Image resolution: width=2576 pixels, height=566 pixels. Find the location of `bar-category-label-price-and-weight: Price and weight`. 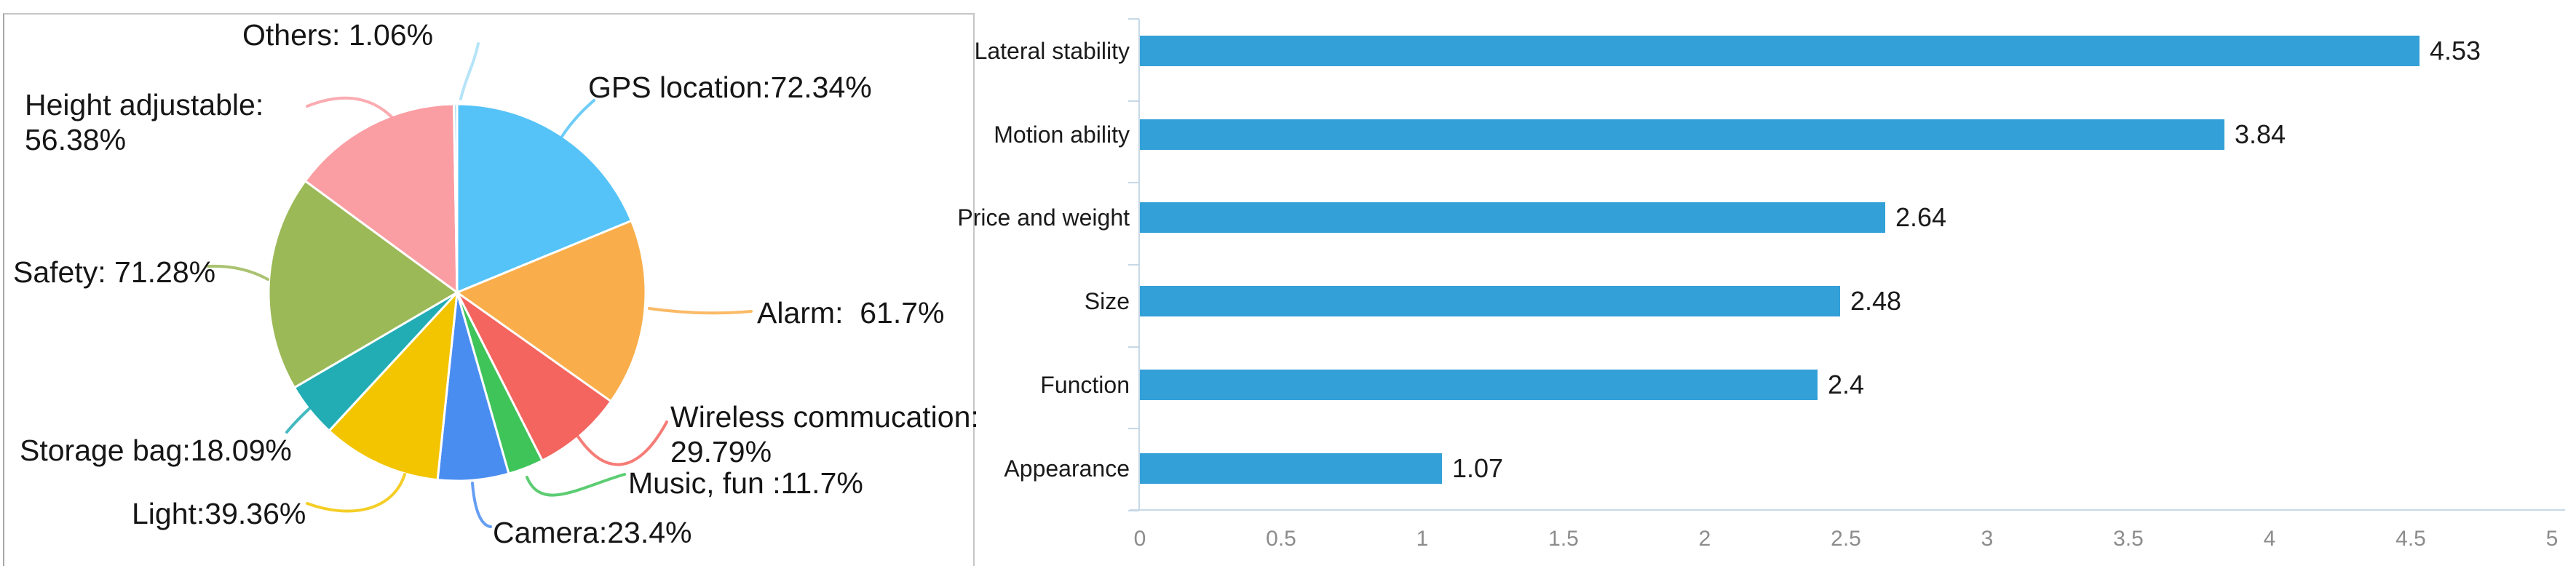

bar-category-label-price-and-weight: Price and weight is located at coordinates (1043, 217).